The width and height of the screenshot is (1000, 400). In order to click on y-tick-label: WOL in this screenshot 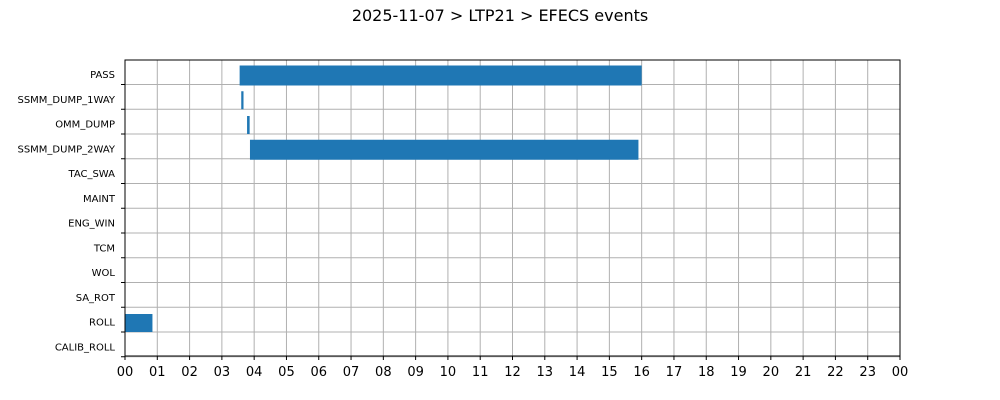, I will do `click(104, 273)`.